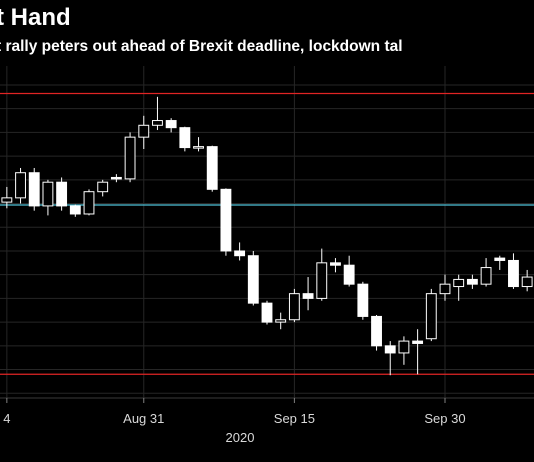  Describe the element at coordinates (143, 418) in the screenshot. I see `x-tick-label-1: Aug 31` at that location.